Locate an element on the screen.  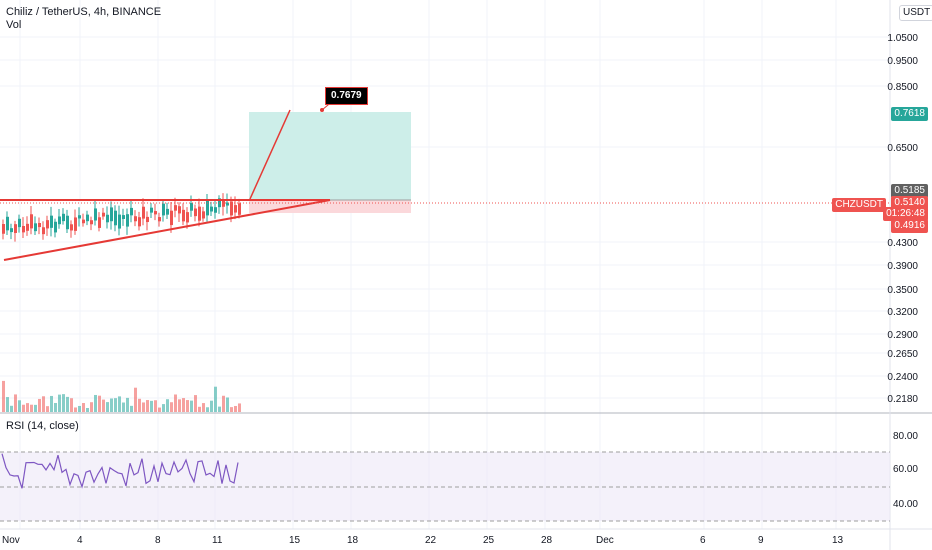
price-tick: 0.3500 is located at coordinates (902, 290).